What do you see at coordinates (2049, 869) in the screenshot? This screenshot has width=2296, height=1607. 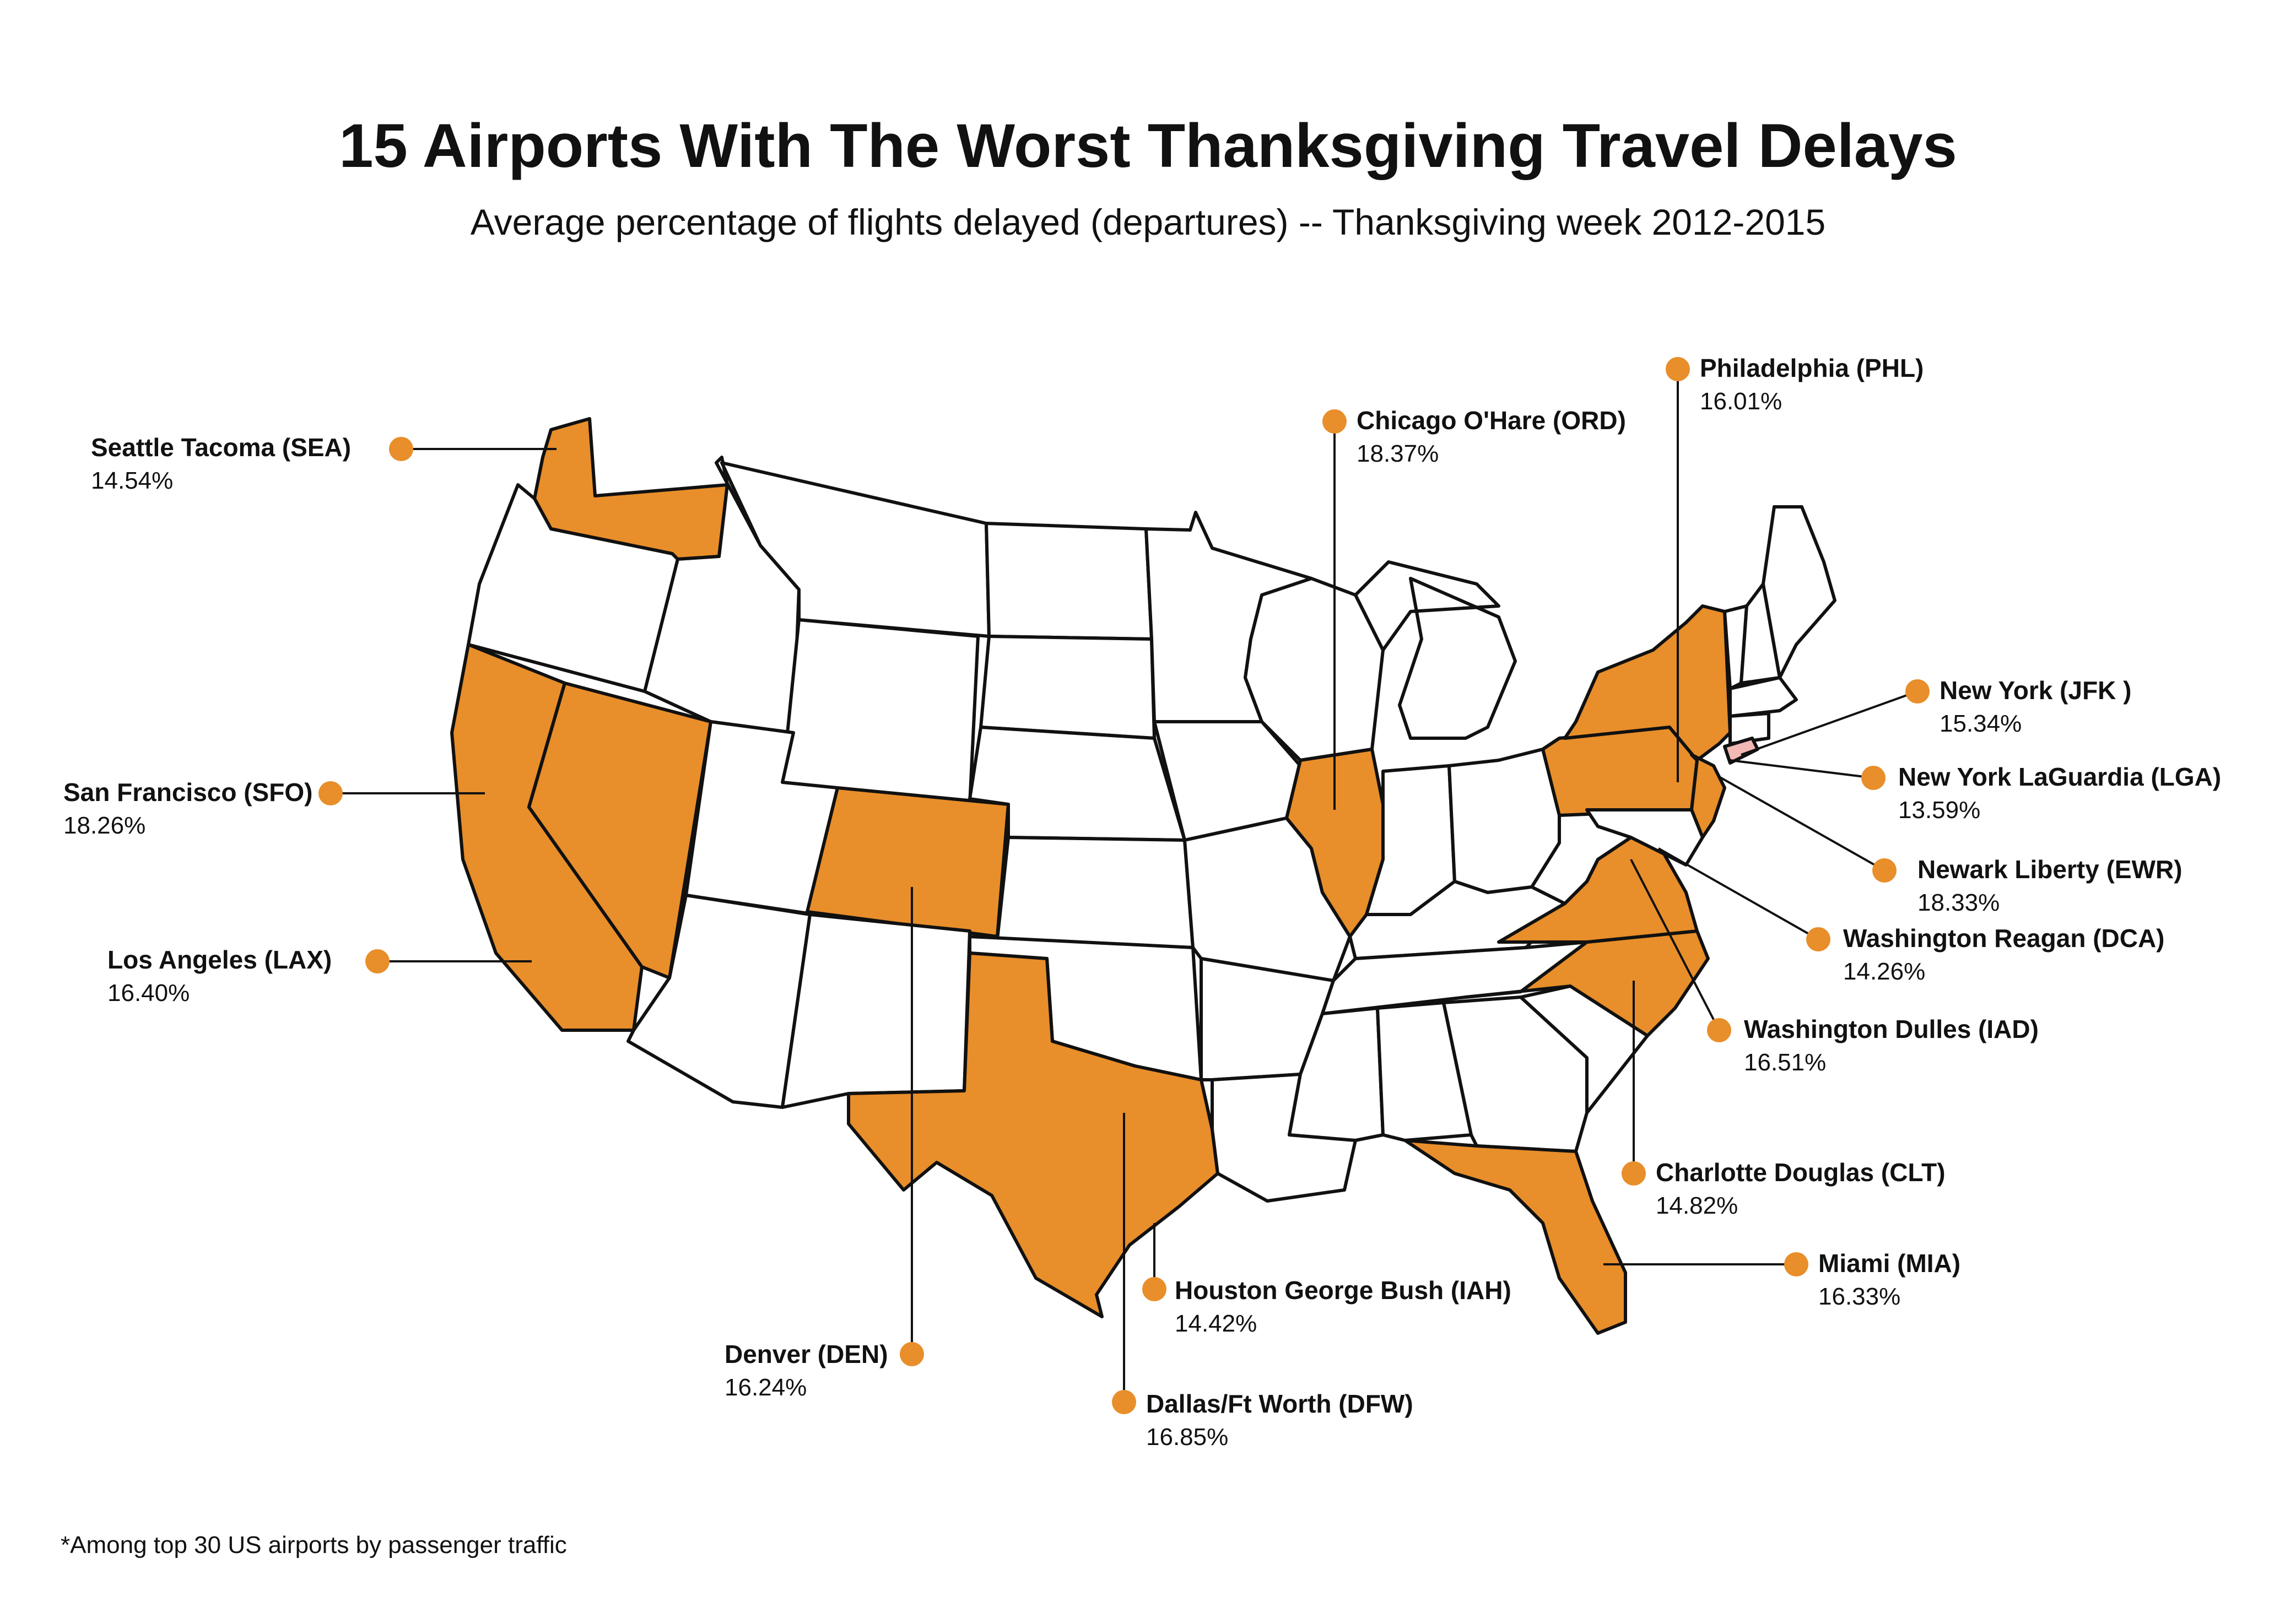 I see `airport-name: Newark Liberty (EWR)` at bounding box center [2049, 869].